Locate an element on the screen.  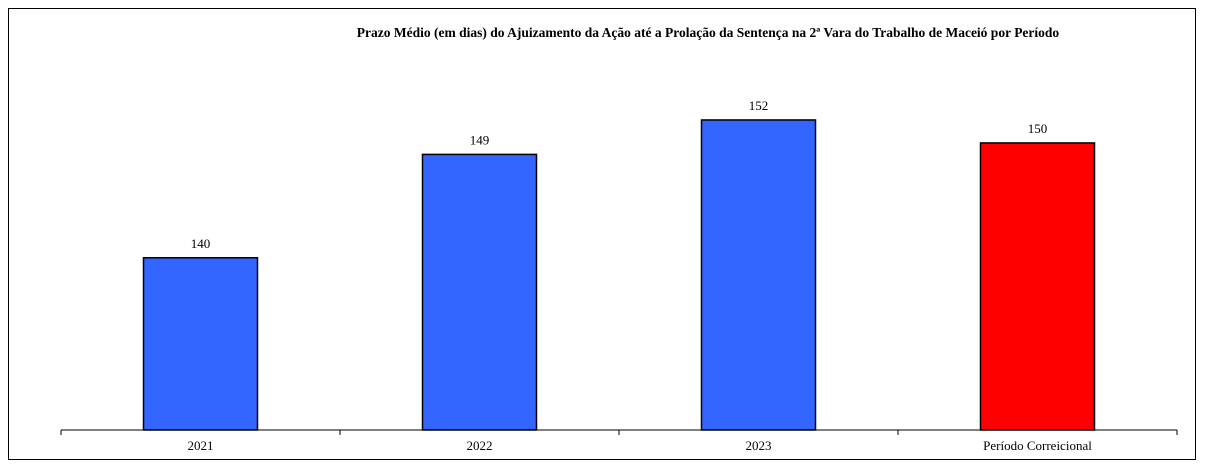
x-tick-label: 2023 is located at coordinates (759, 445).